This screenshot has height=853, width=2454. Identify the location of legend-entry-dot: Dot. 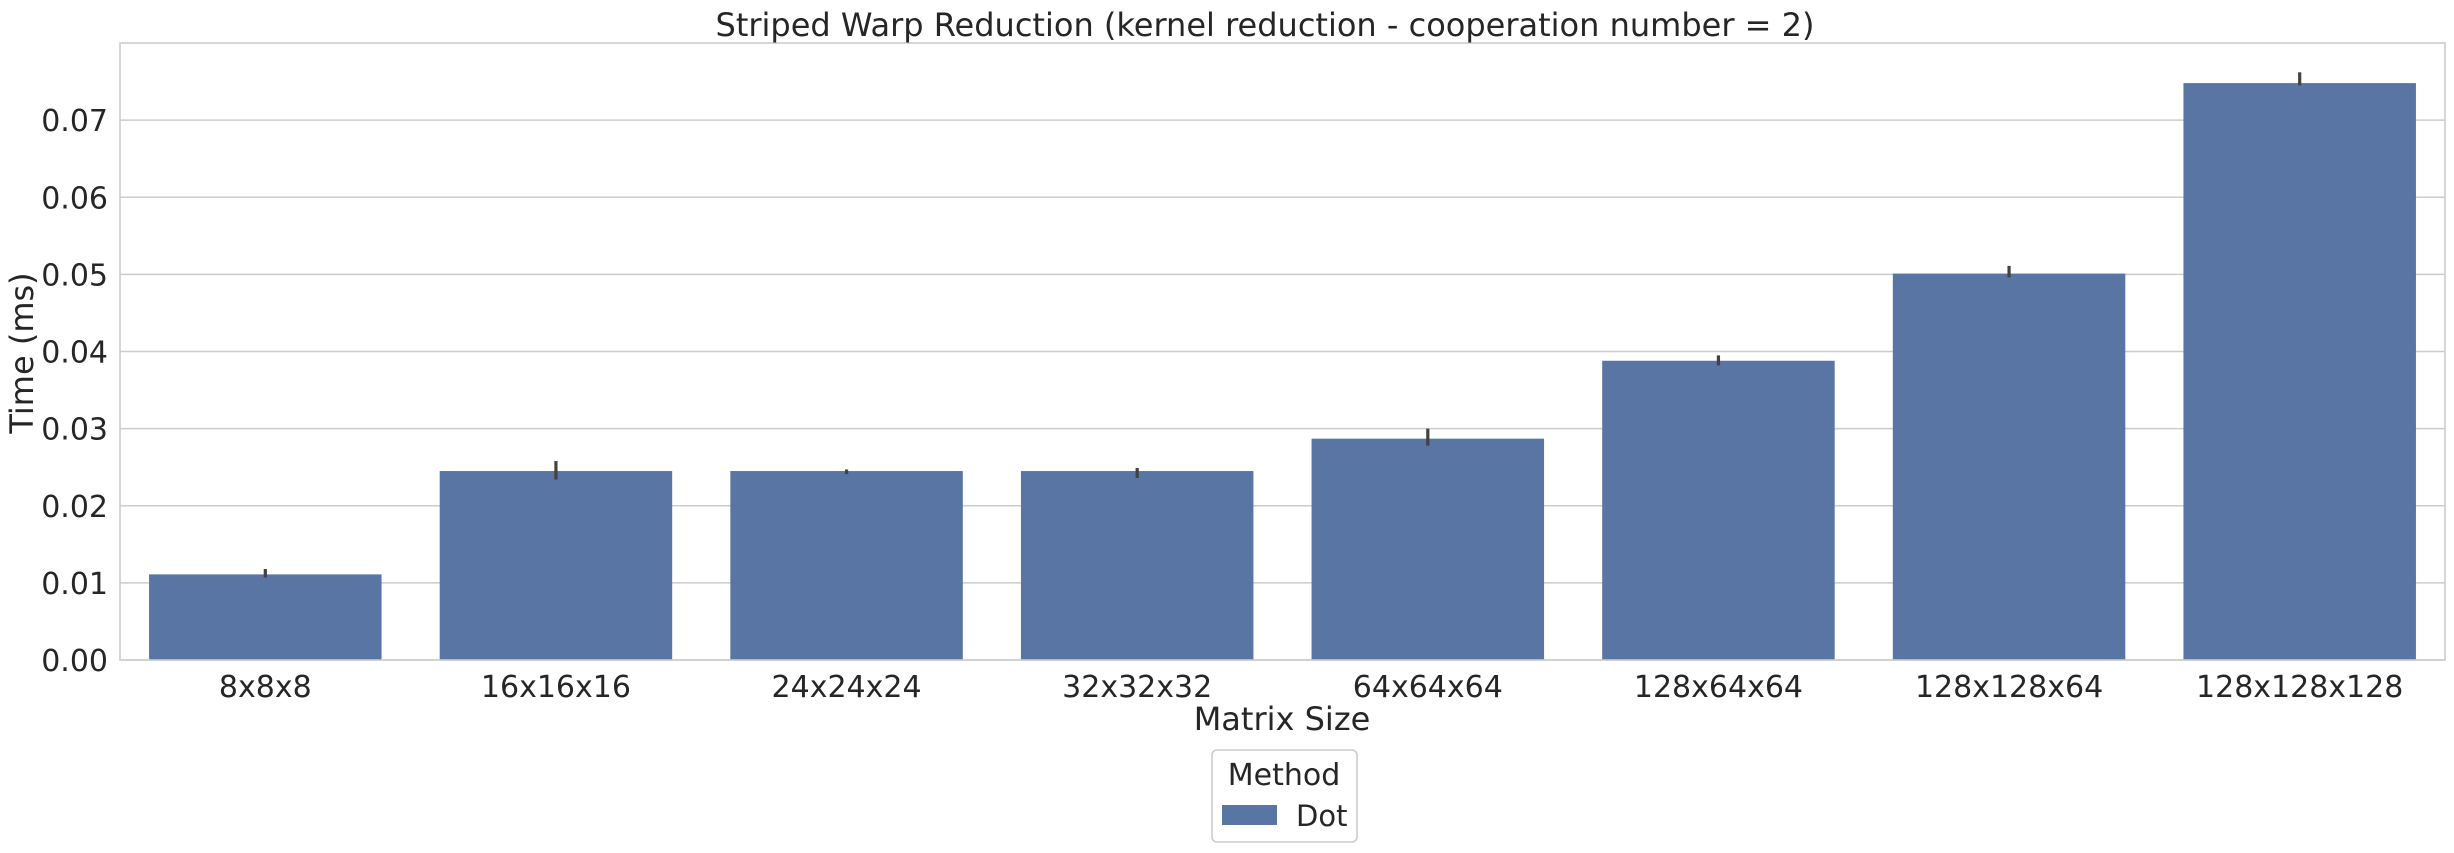
(1321, 816).